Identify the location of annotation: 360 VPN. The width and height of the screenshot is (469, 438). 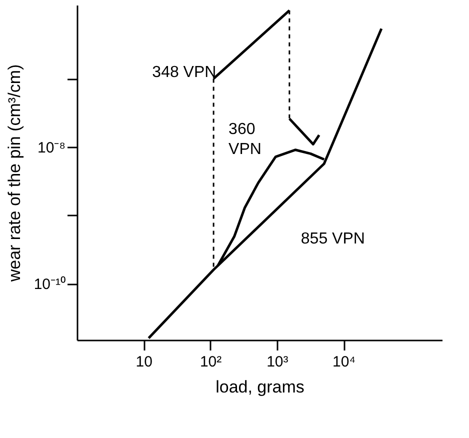
(245, 139).